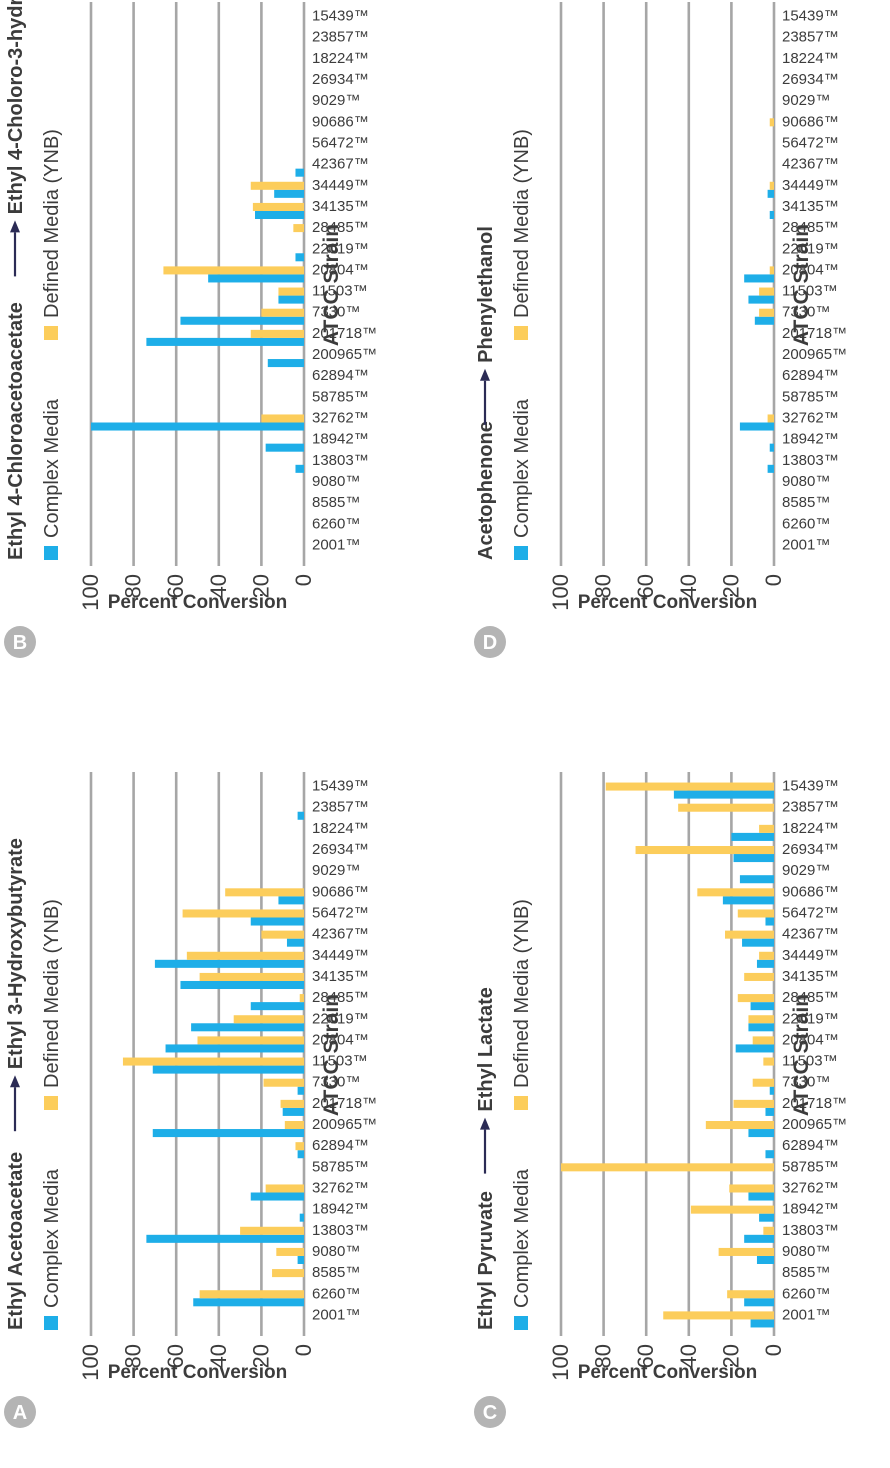  I want to click on reactant-label: Ethyl 4-Chloroacetoacetate, so click(16, 431).